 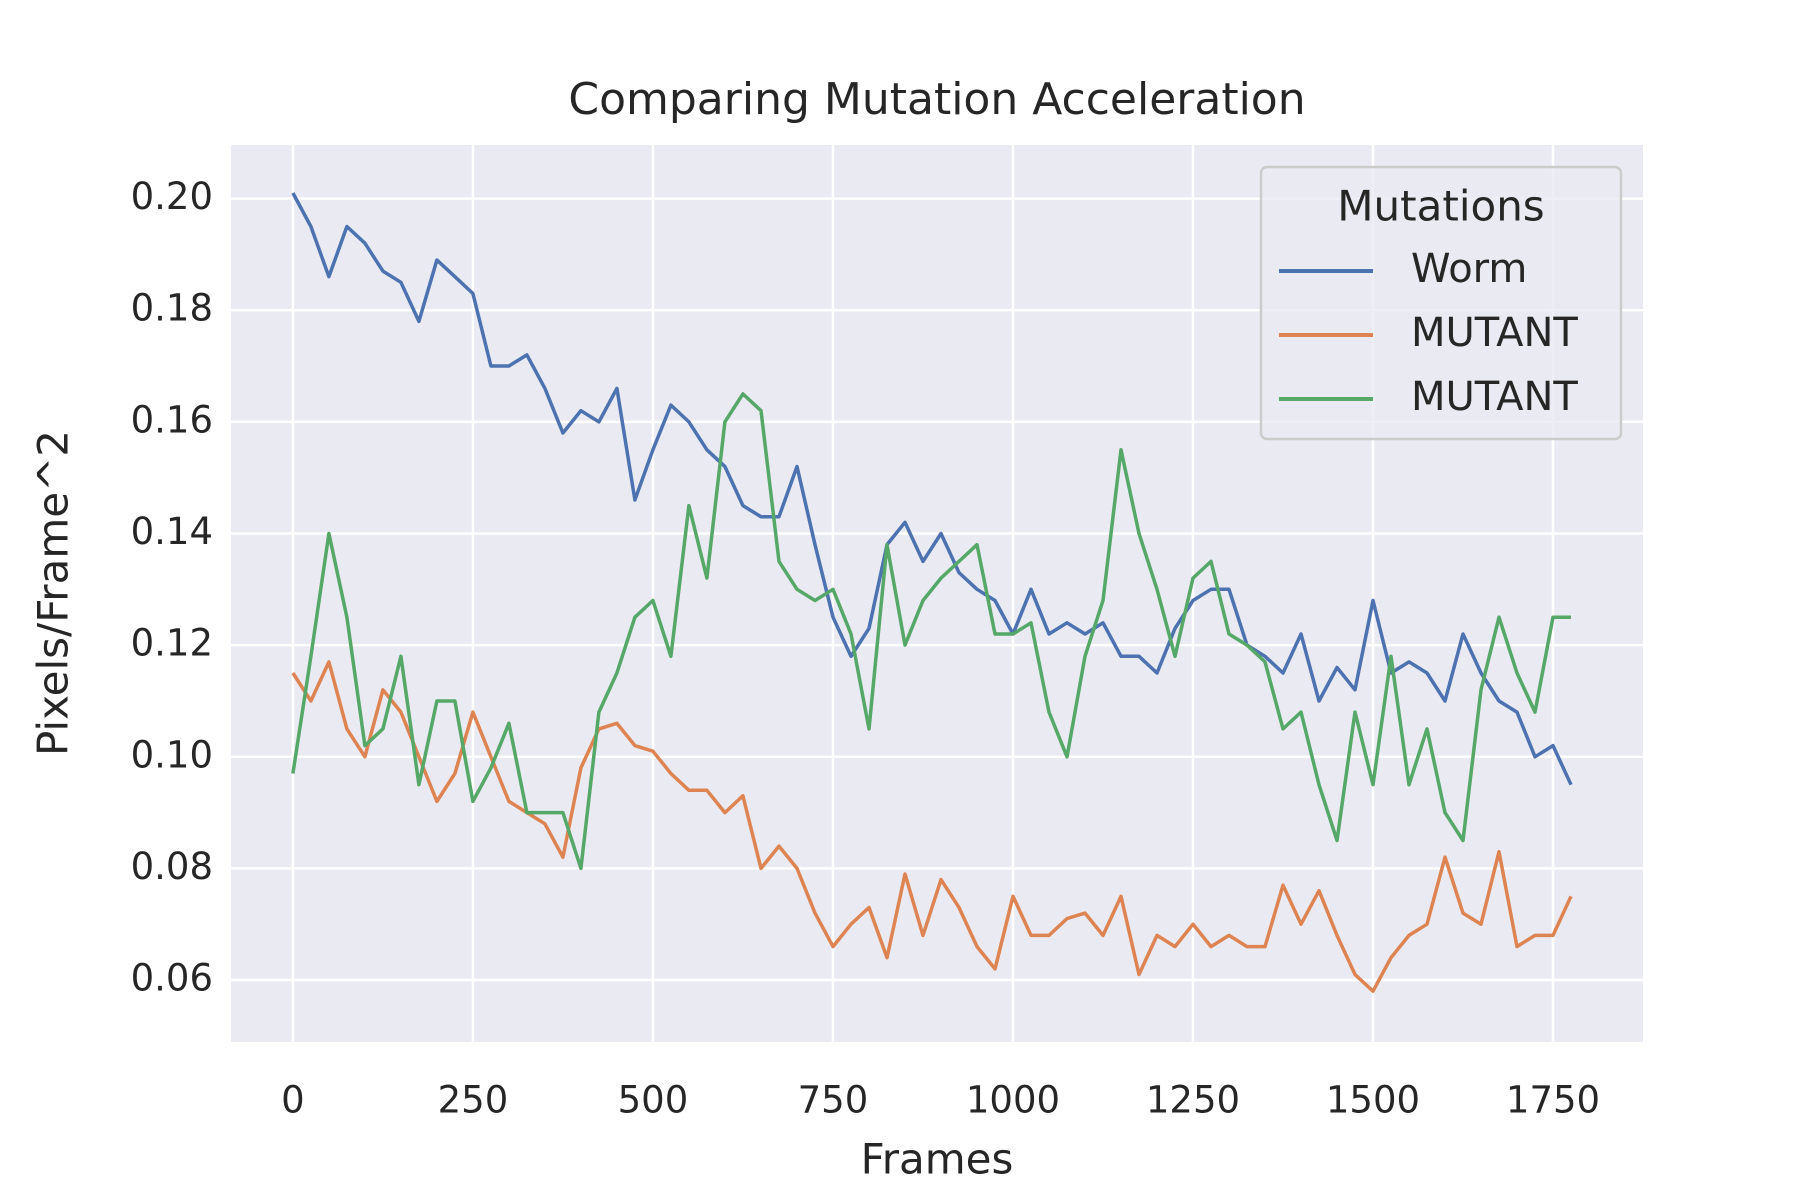 What do you see at coordinates (1193, 1100) in the screenshot?
I see `x-tick-label: 1250` at bounding box center [1193, 1100].